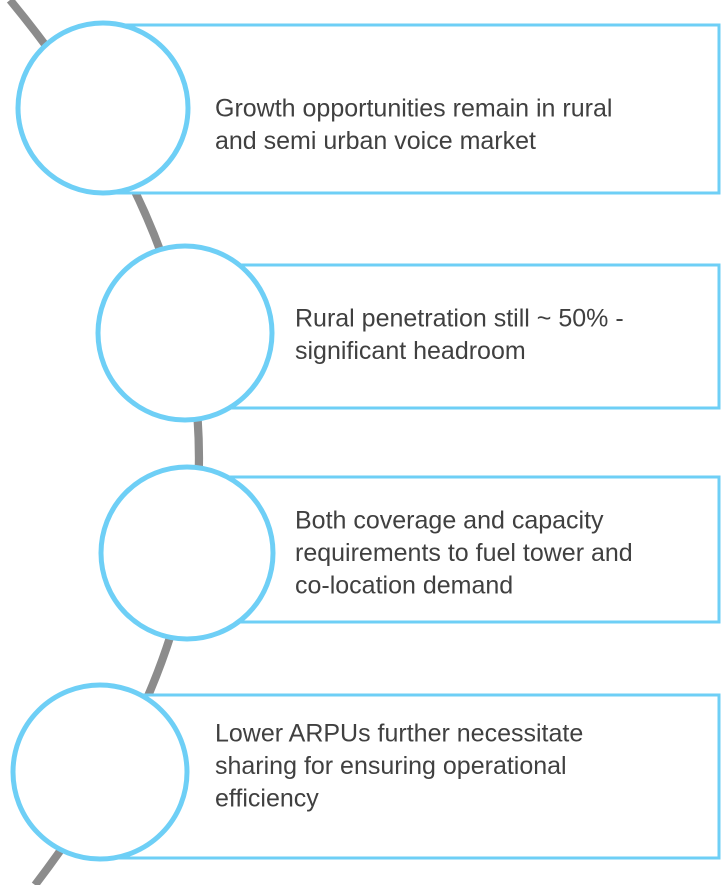  What do you see at coordinates (464, 553) in the screenshot?
I see `item-text: requirements to fuel tower and` at bounding box center [464, 553].